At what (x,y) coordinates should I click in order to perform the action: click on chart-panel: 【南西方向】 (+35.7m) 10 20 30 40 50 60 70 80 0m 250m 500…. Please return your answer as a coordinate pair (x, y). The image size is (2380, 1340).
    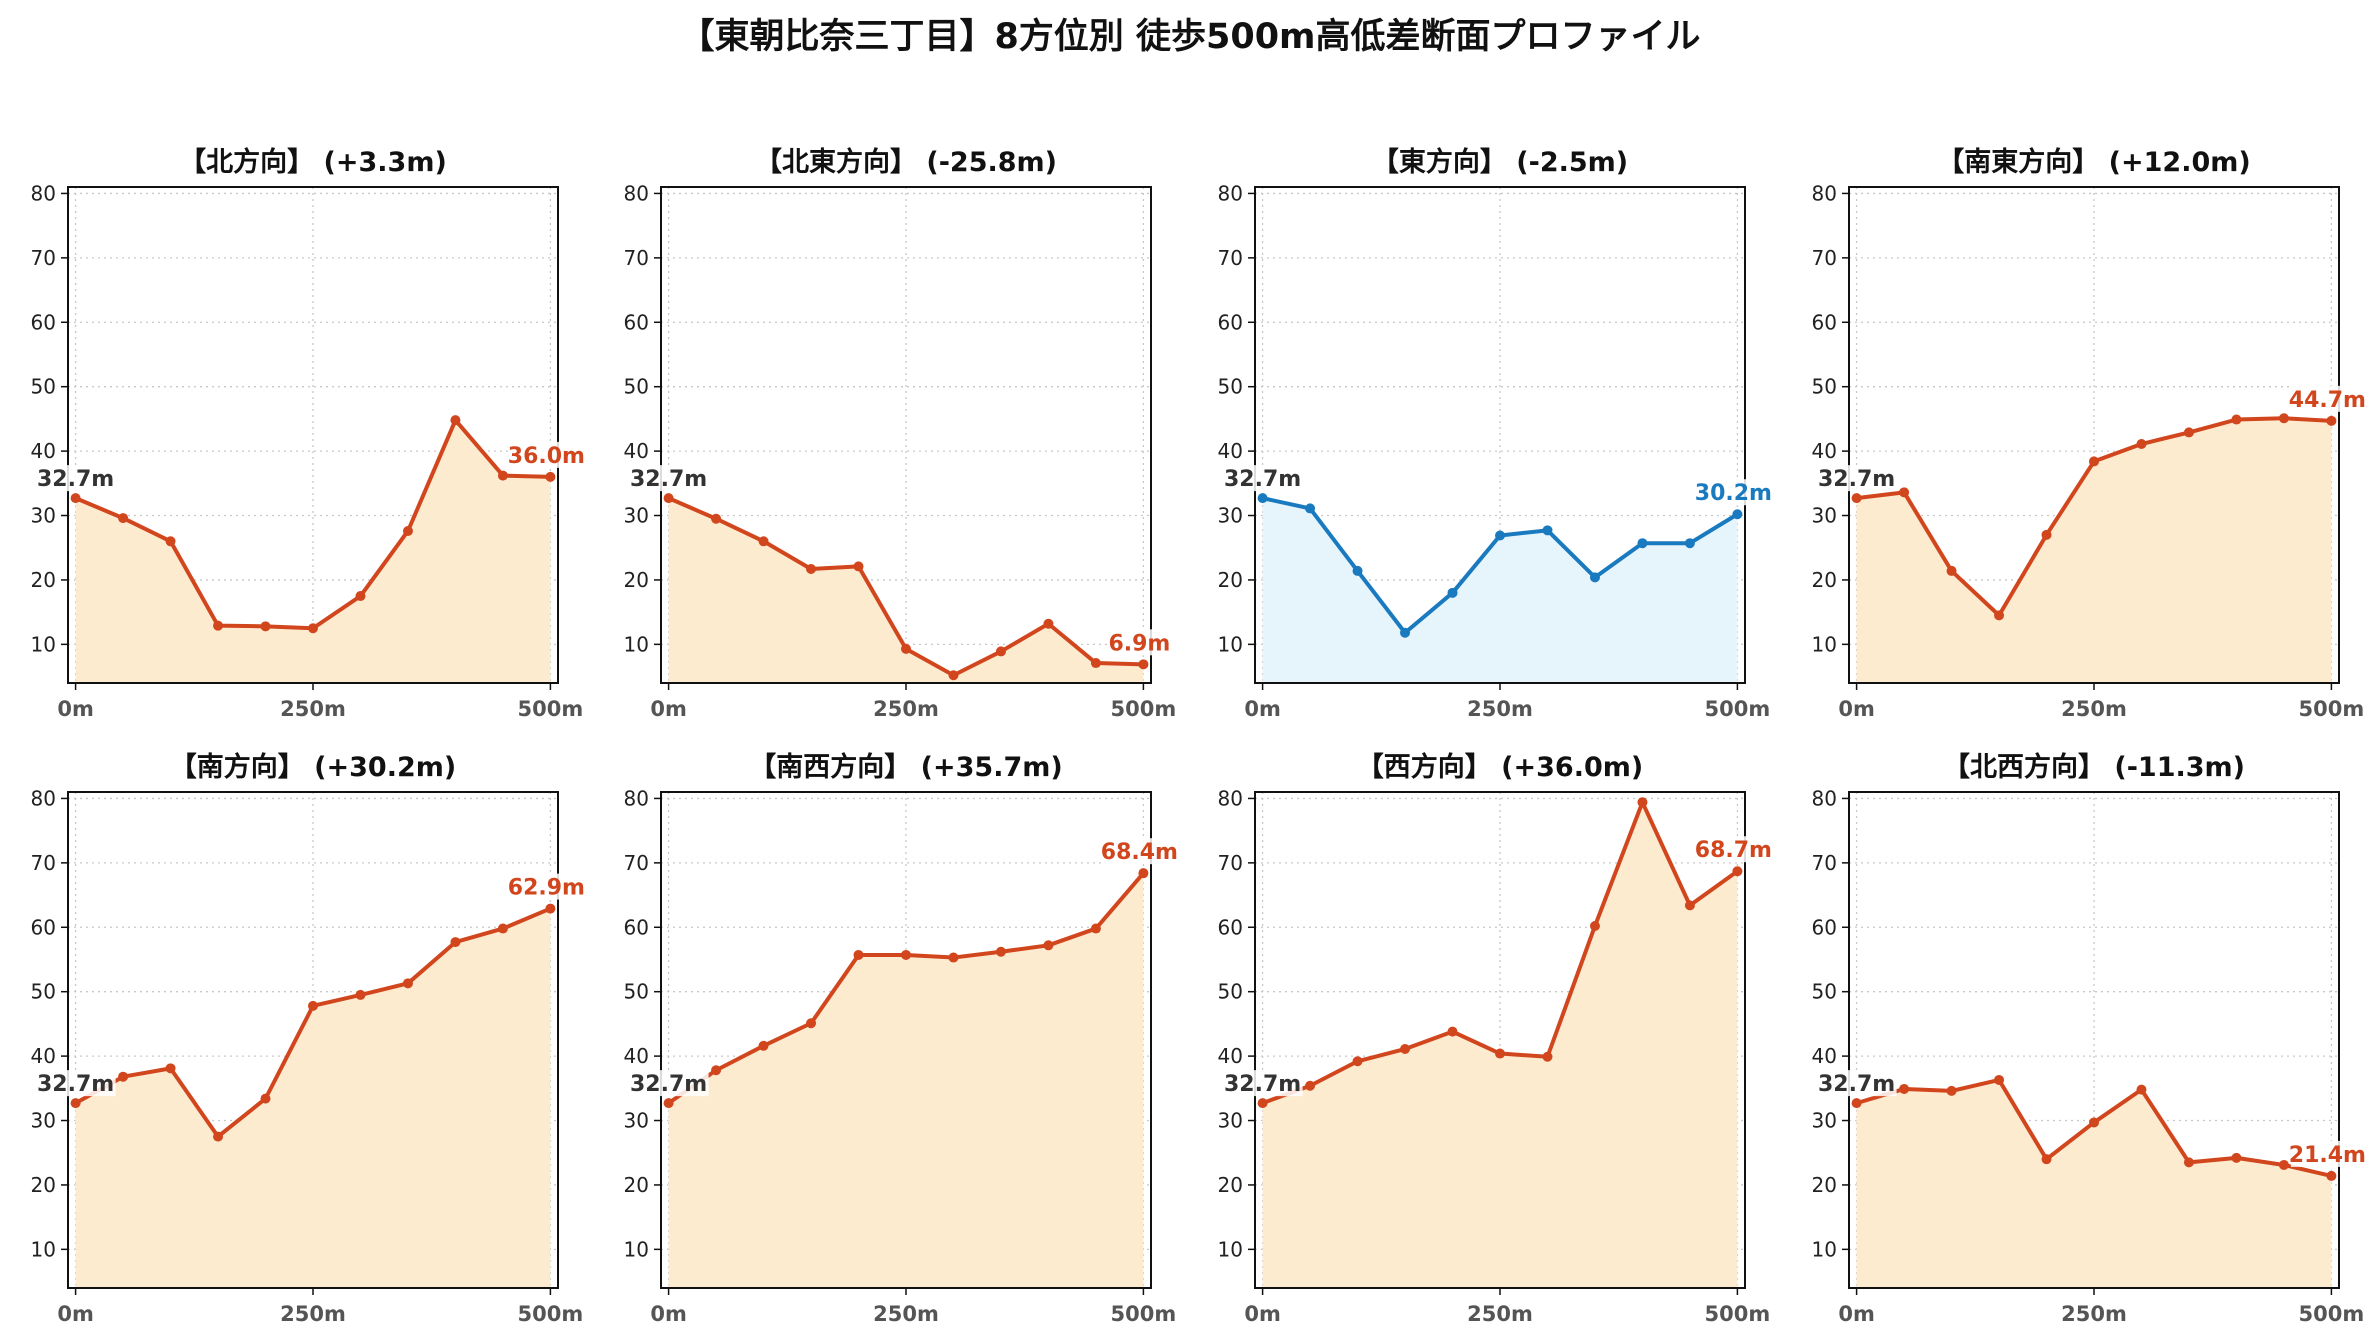
    Looking at the image, I should click on (901, 1038).